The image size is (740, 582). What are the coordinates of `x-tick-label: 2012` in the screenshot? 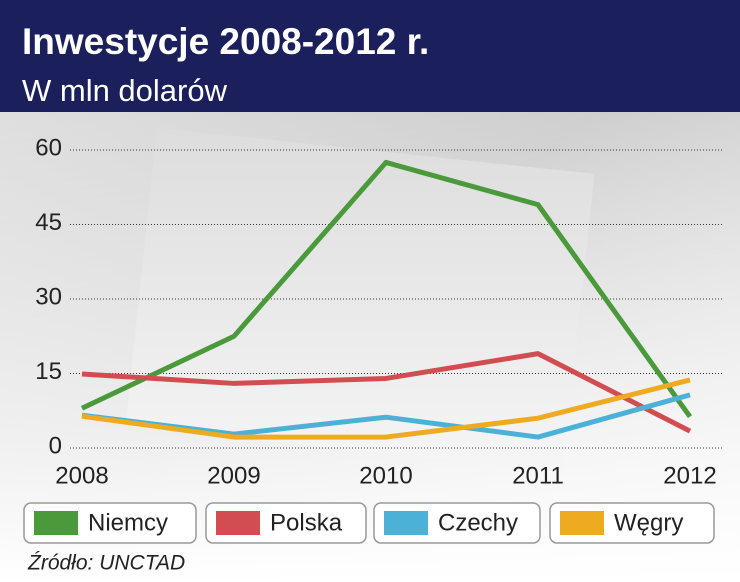 It's located at (689, 475).